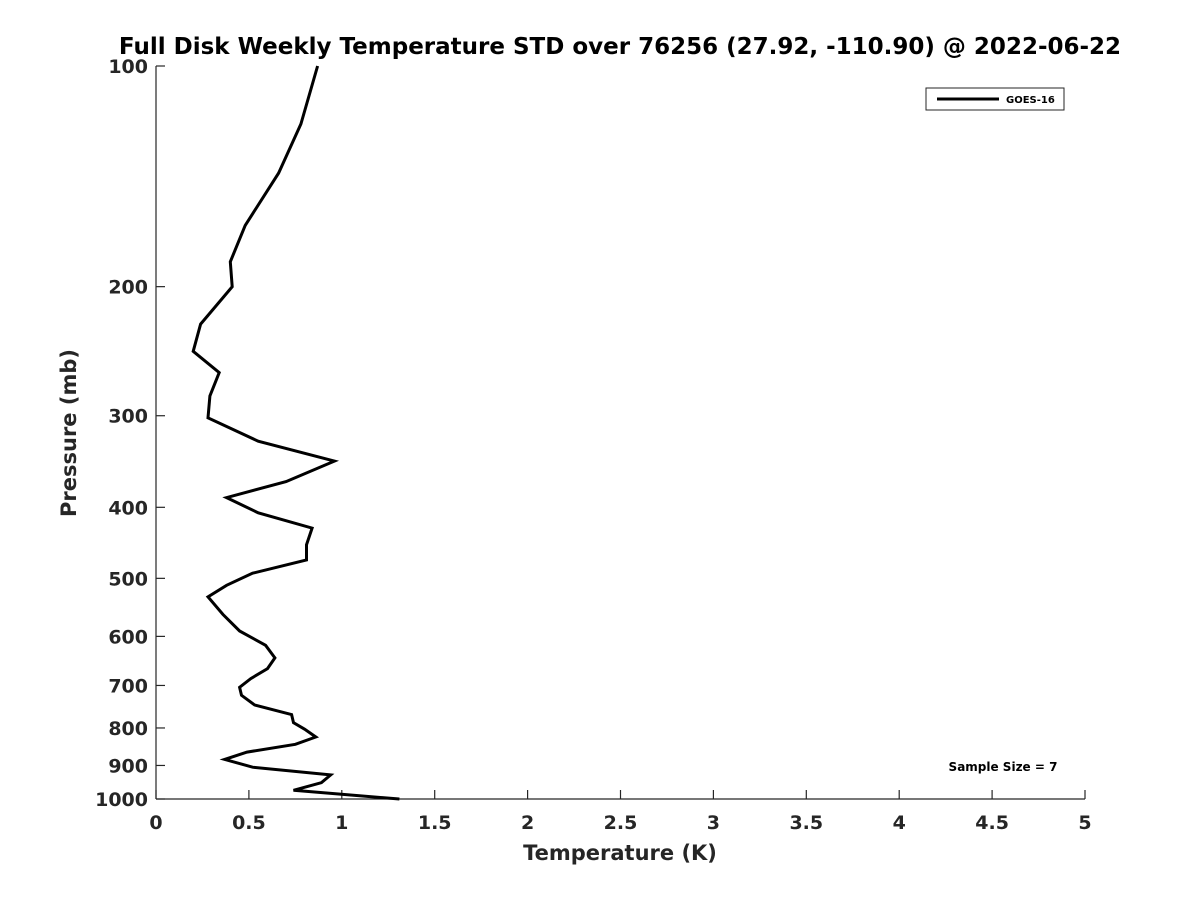 The width and height of the screenshot is (1200, 900). What do you see at coordinates (620, 853) in the screenshot?
I see `x-axis-label: Temperature (K)` at bounding box center [620, 853].